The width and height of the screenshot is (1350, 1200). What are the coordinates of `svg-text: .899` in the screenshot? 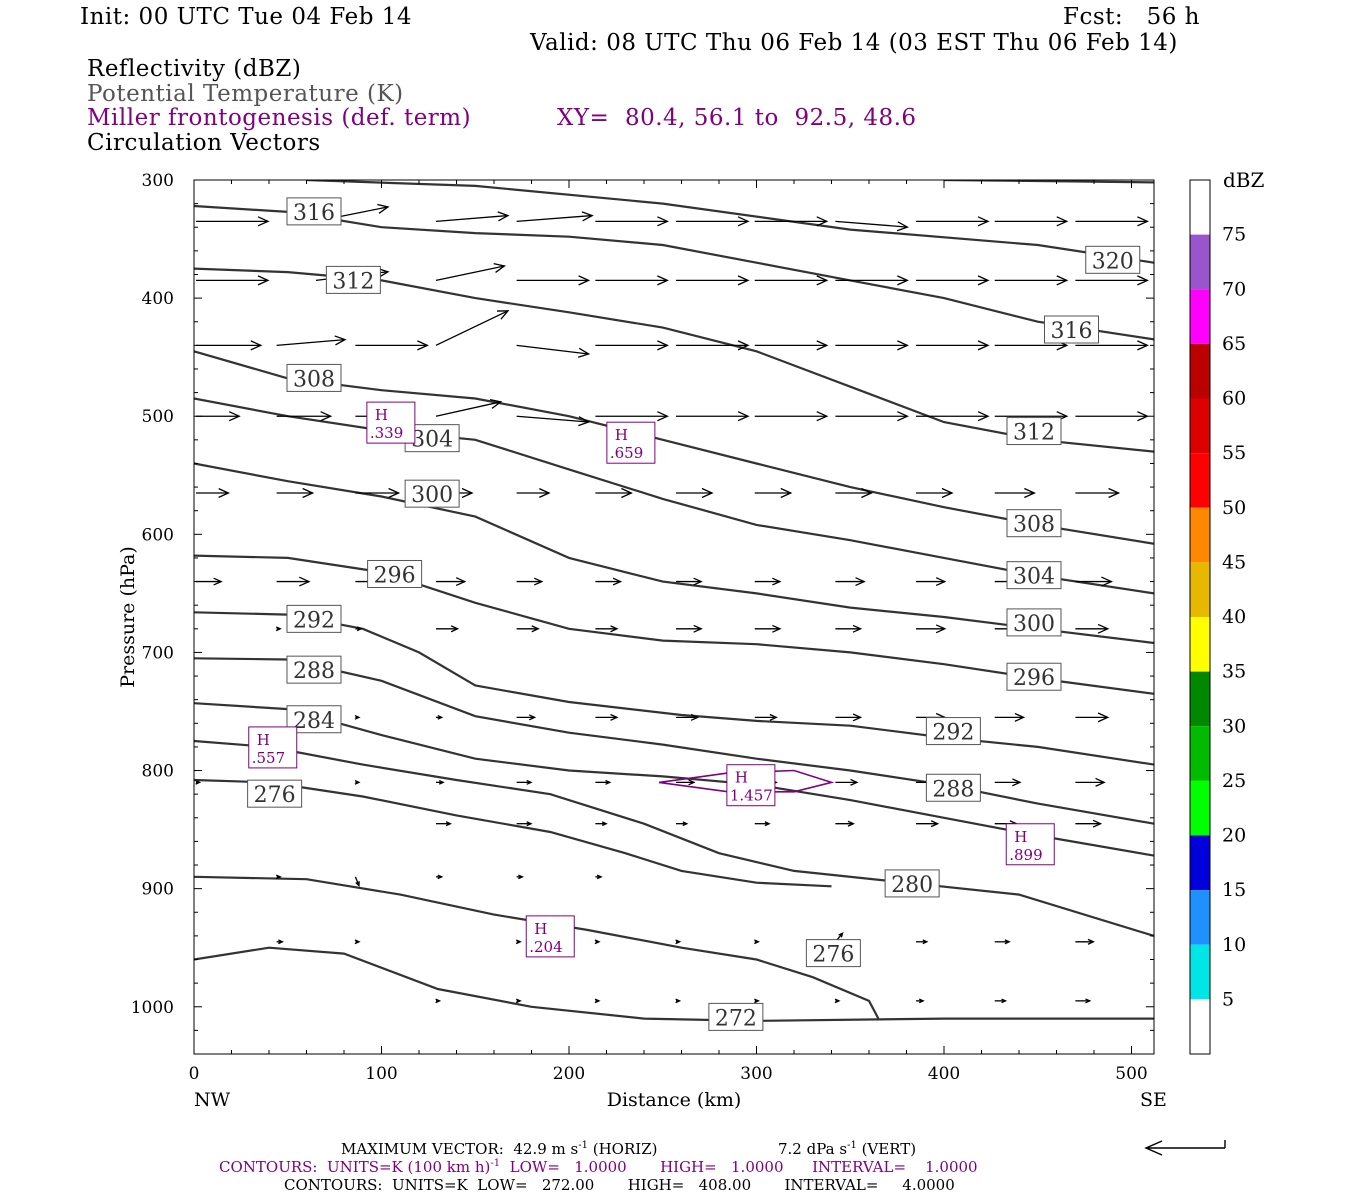 It's located at (1025, 855).